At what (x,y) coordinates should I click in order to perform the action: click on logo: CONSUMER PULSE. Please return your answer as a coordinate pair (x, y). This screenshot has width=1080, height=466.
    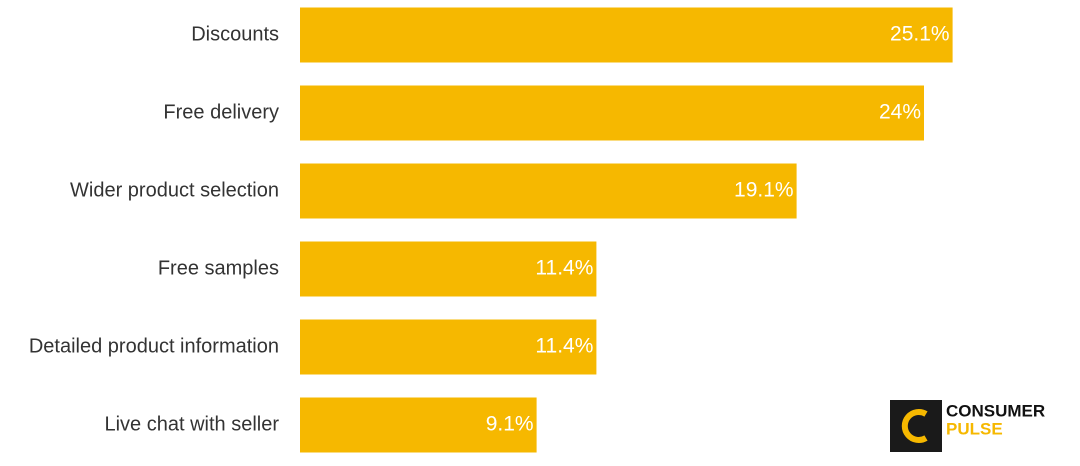
    Looking at the image, I should click on (967, 426).